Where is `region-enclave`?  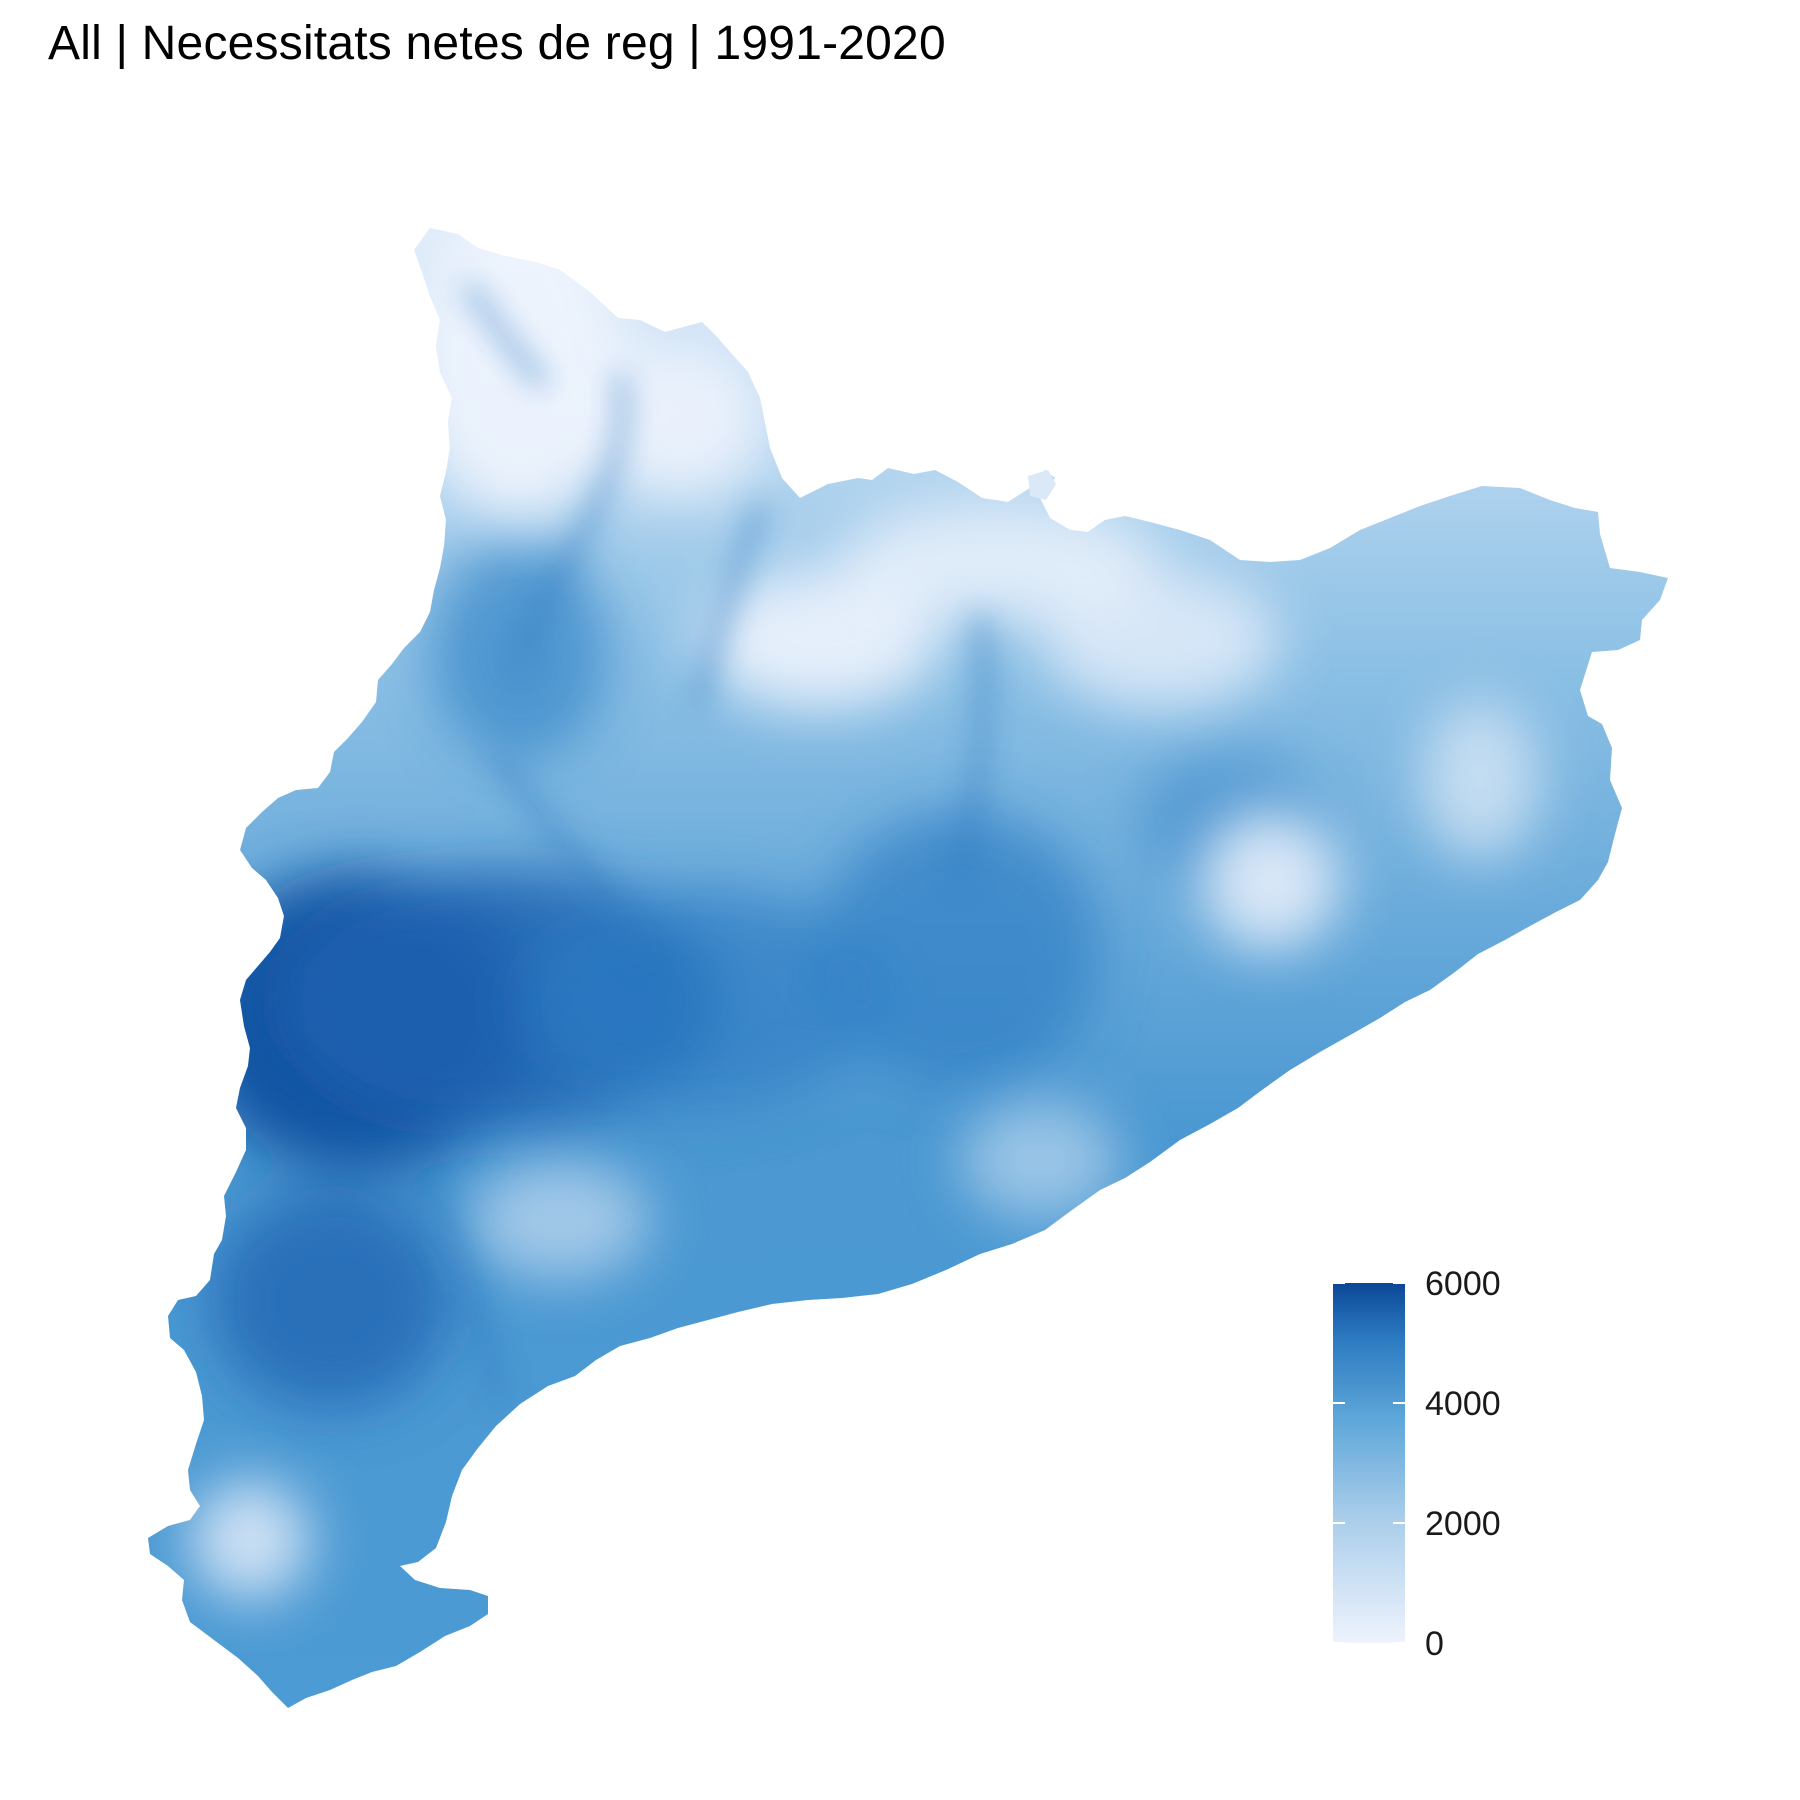 region-enclave is located at coordinates (1042, 485).